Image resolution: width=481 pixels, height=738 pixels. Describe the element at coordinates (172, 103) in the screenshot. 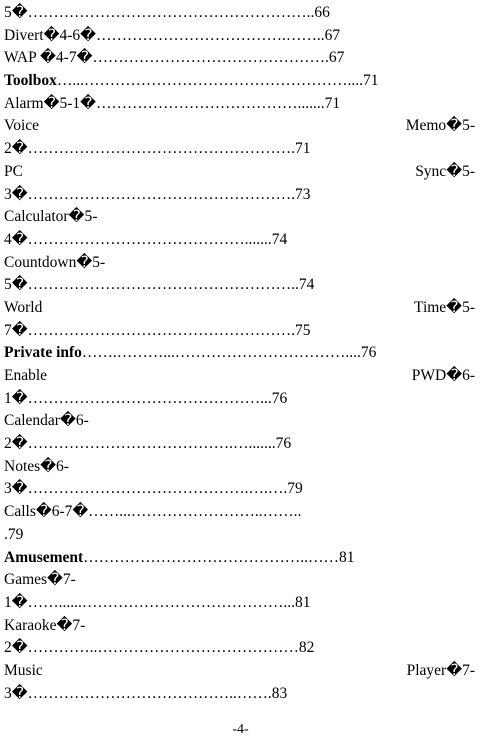

I see `toc-entry-alarm: Alarm�5-1�………………………………….......71` at that location.